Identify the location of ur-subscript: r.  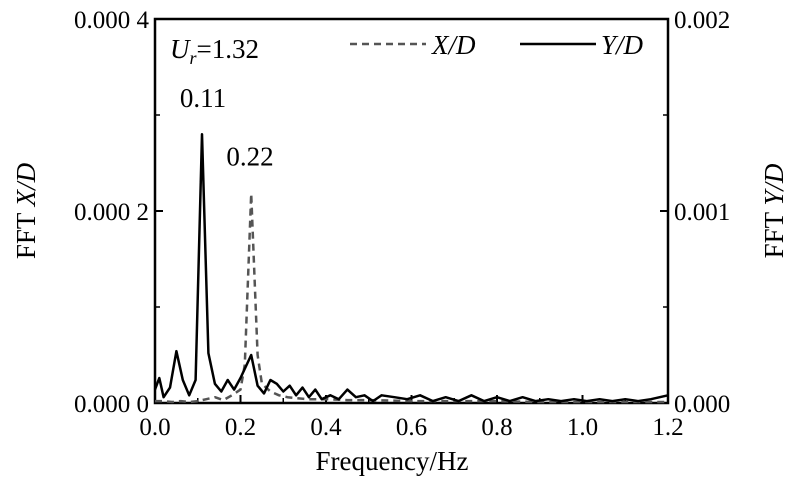
(194, 58).